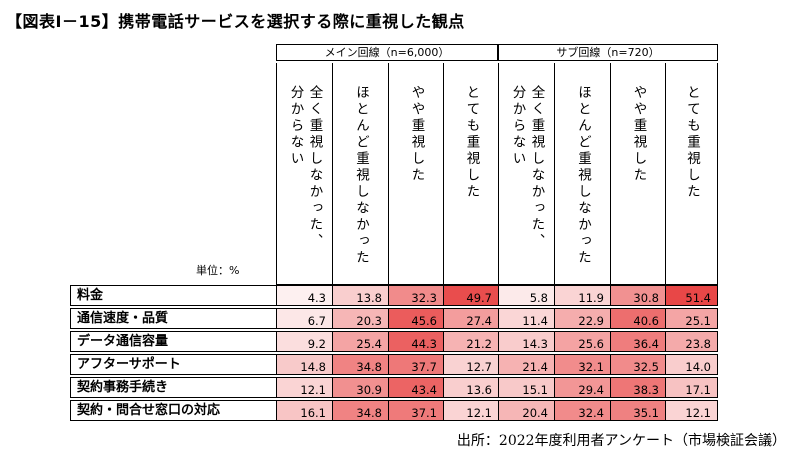 This screenshot has height=457, width=800. I want to click on table-cell: 13.6, so click(470, 387).